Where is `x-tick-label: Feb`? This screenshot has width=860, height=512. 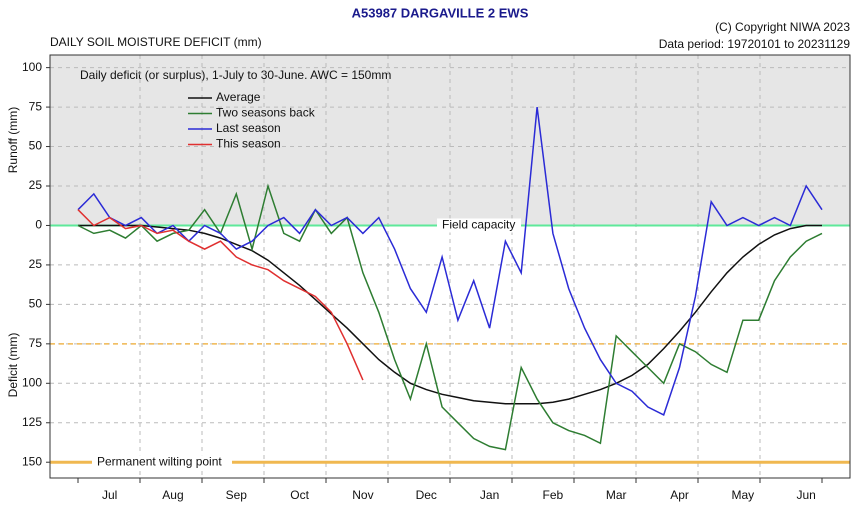
x-tick-label: Feb is located at coordinates (553, 495).